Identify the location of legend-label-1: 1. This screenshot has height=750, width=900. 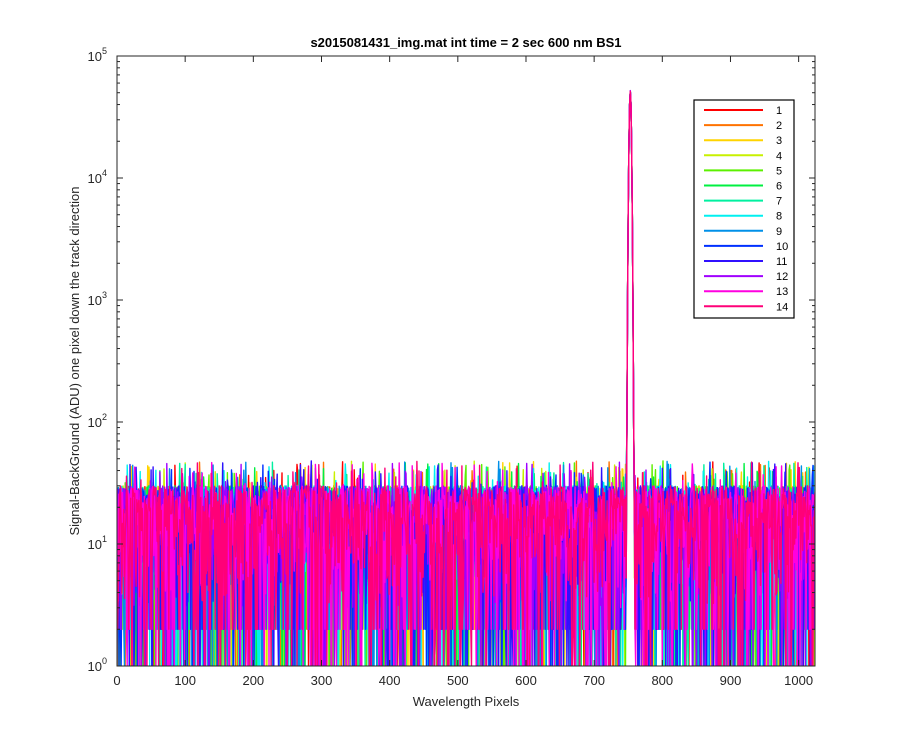
(779, 111).